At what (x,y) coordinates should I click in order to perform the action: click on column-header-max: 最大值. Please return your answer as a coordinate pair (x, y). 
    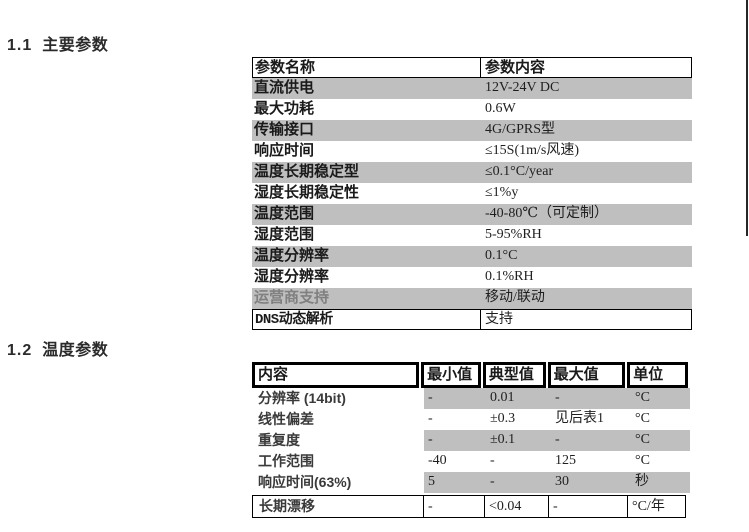
    Looking at the image, I should click on (586, 375).